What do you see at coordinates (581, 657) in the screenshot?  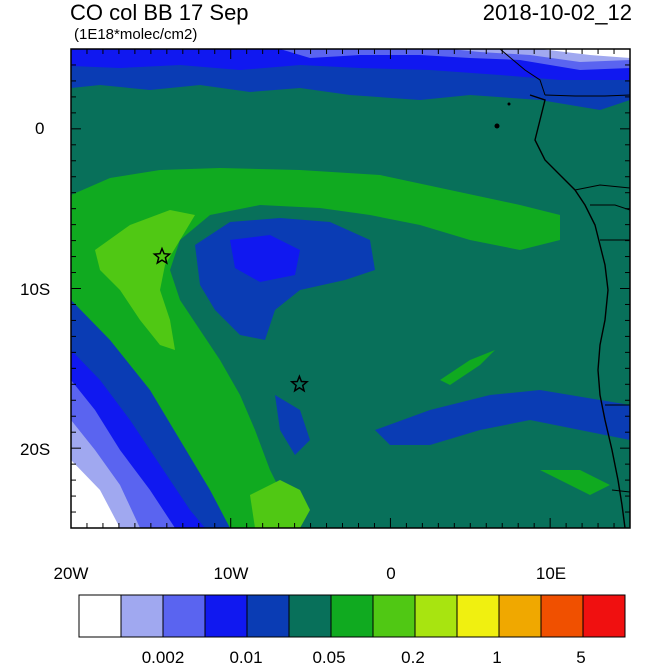 I see `colorbar-label: 5` at bounding box center [581, 657].